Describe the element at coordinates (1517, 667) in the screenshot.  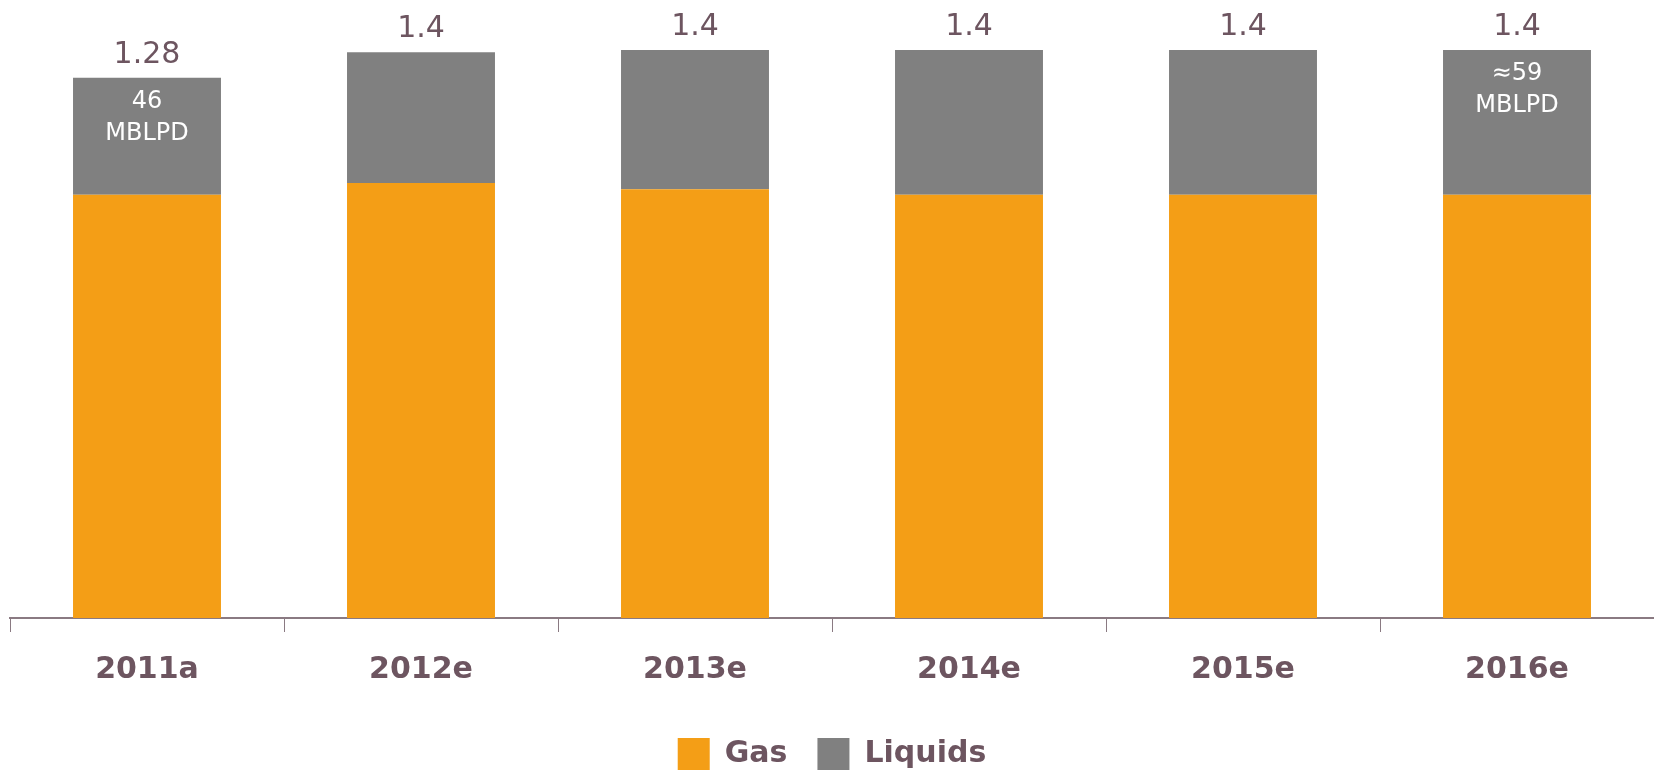
I see `x-tick-label: 2016e` at that location.